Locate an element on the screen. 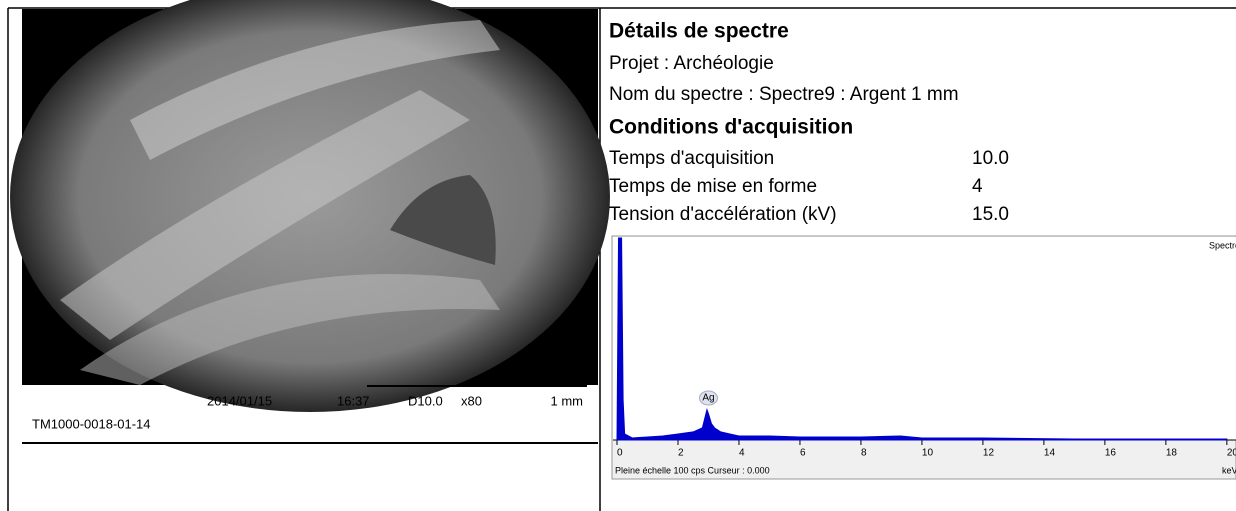 This screenshot has width=1236, height=511. series-name: Spectre9 is located at coordinates (1222, 245).